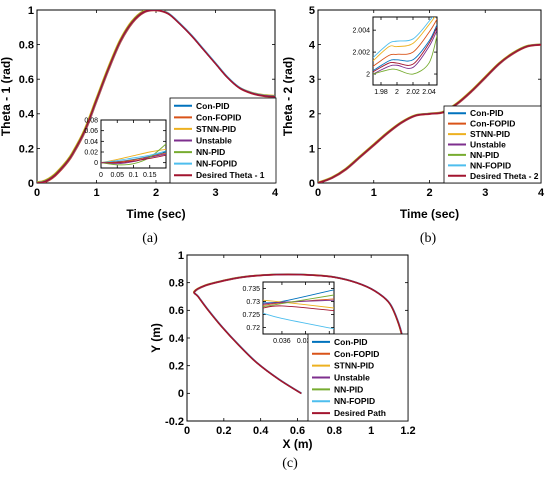 The image size is (550, 478). Describe the element at coordinates (318, 193) in the screenshot. I see `chart-b-xtick-label: 0` at that location.